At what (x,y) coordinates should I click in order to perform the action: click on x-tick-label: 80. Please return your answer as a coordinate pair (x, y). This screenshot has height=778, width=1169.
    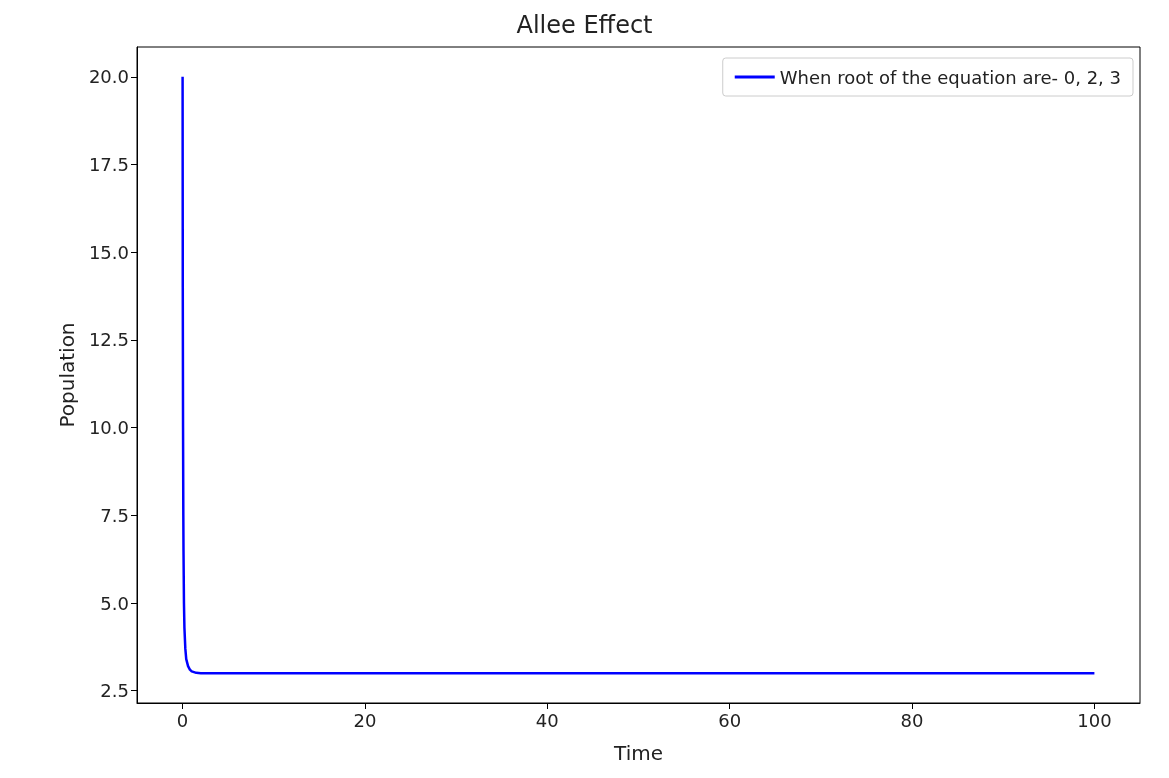
    Looking at the image, I should click on (912, 720).